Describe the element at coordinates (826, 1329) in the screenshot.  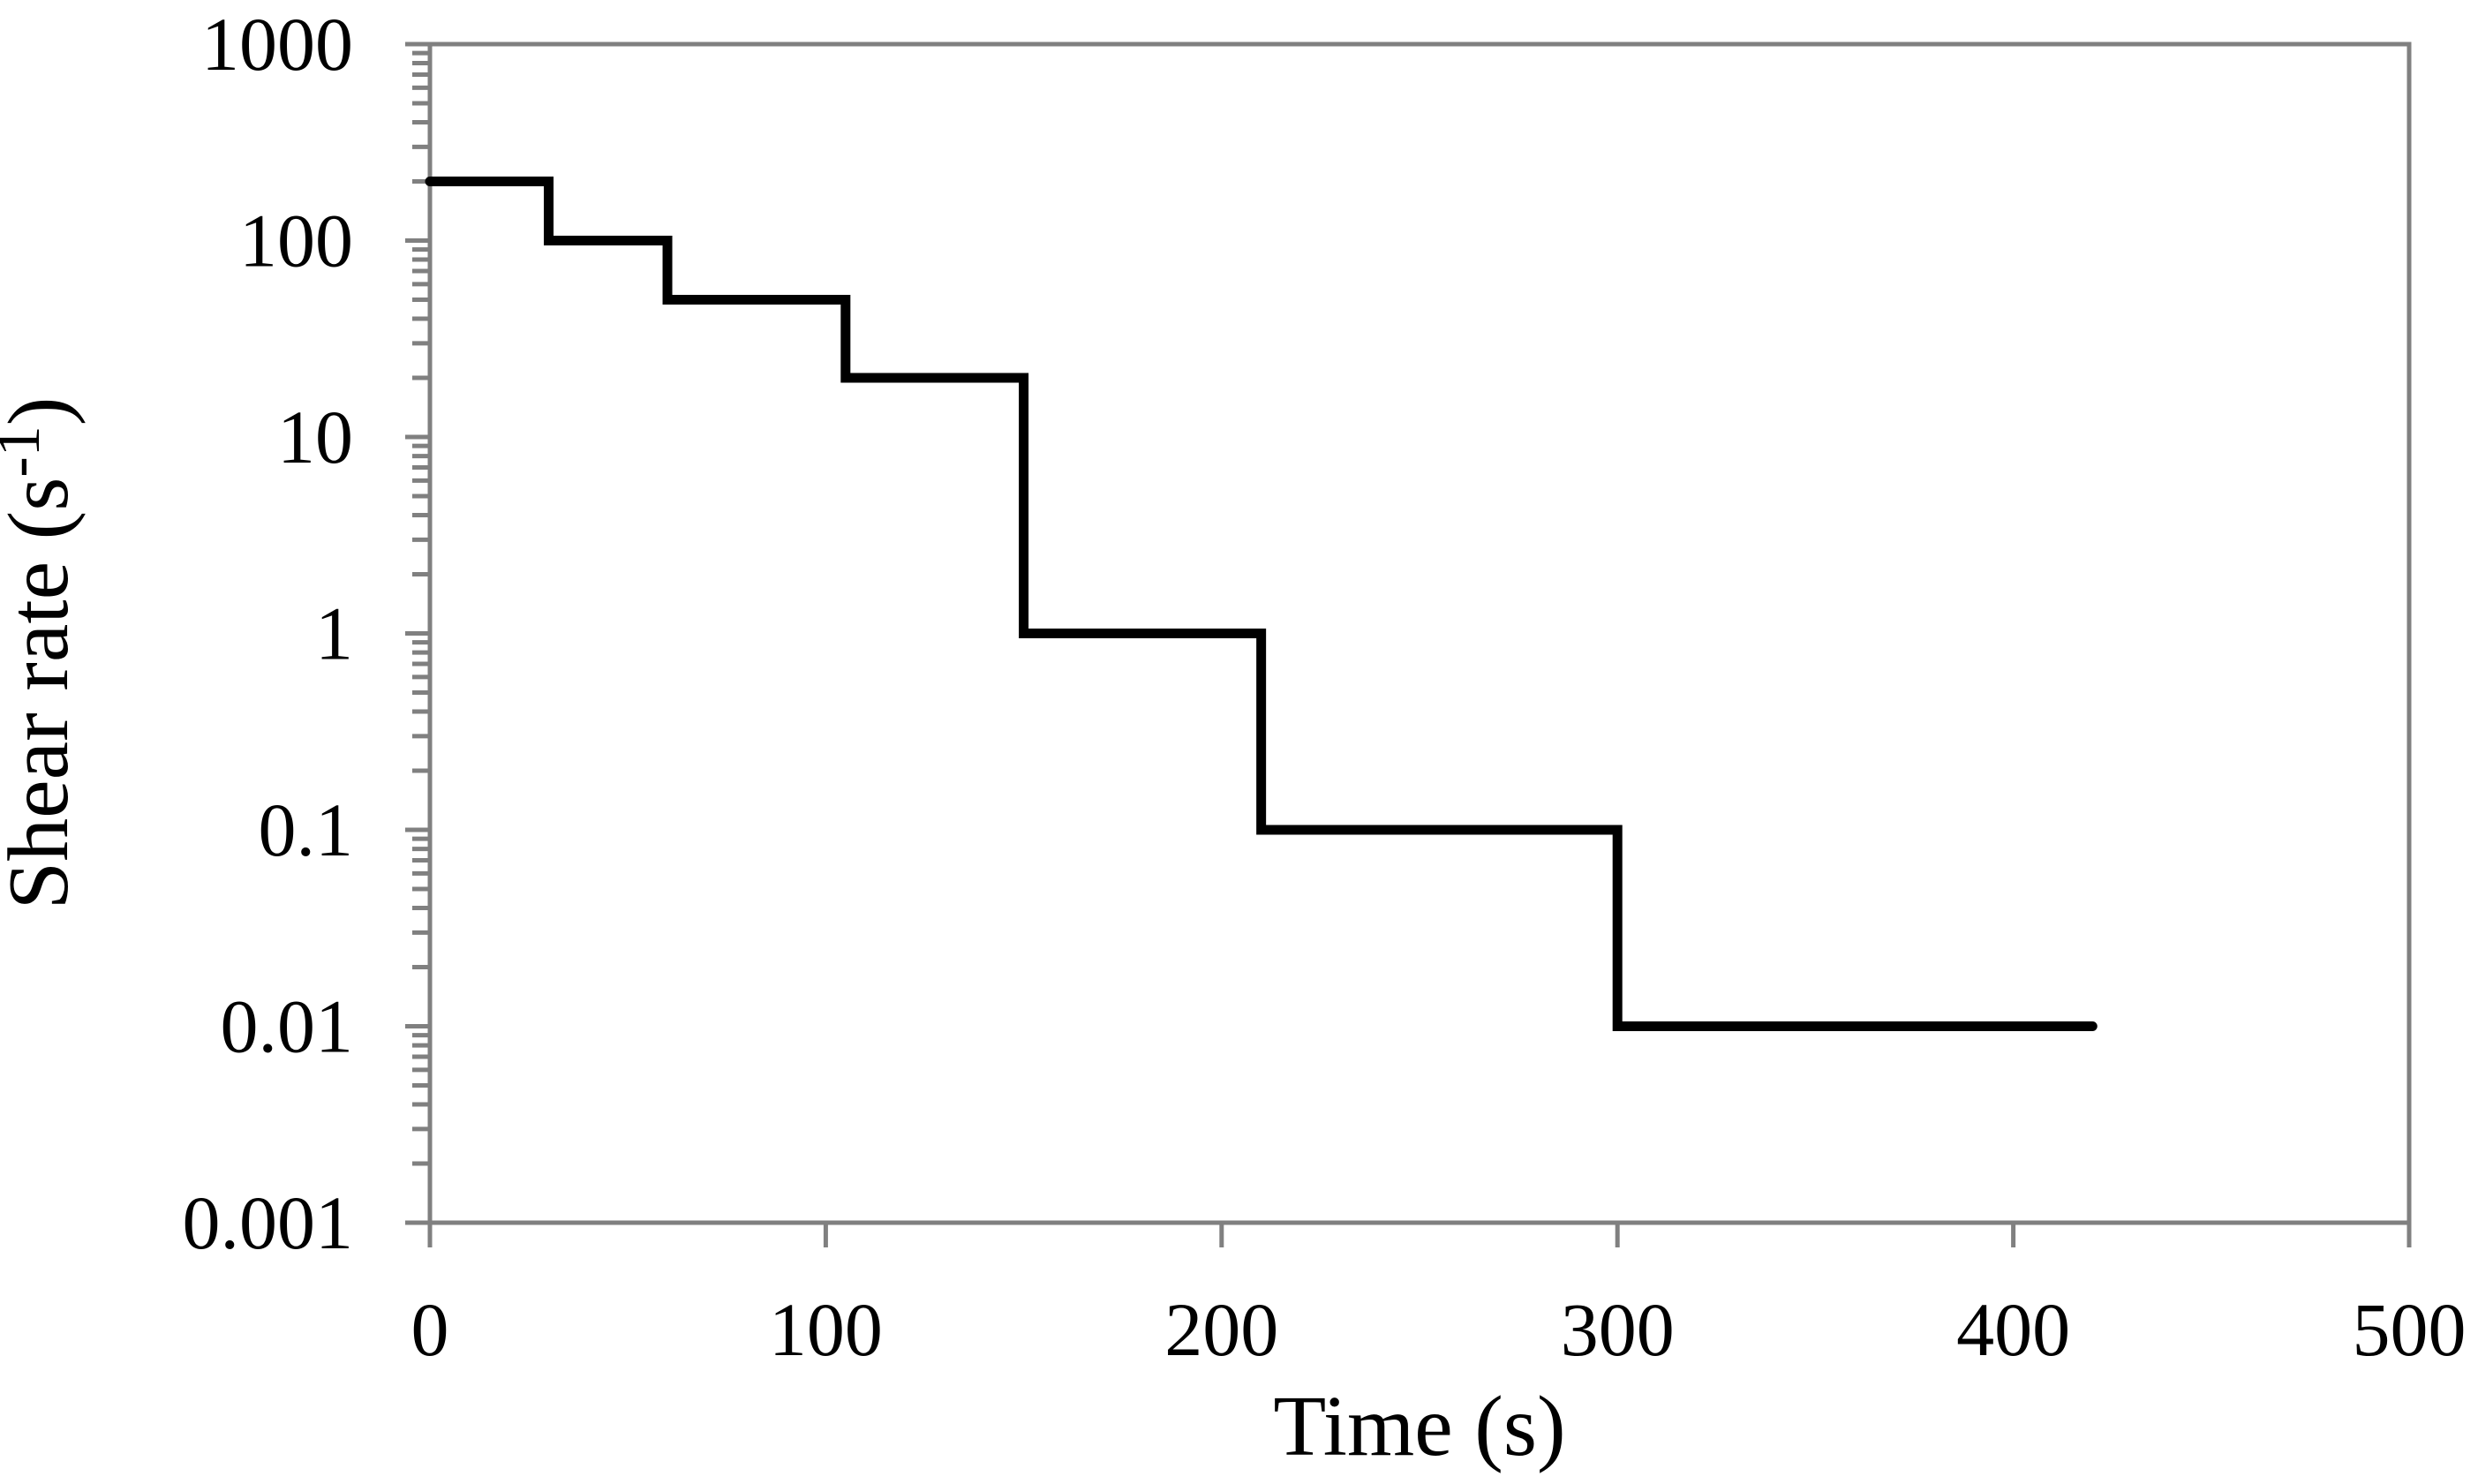
I see `x-tick-label: 100` at that location.